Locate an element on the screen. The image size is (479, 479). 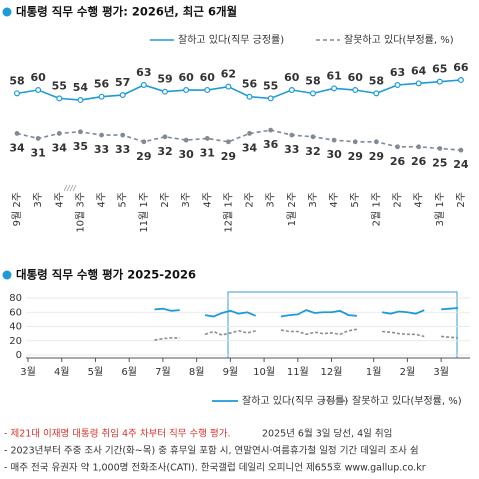
x-tick-label: 2월 is located at coordinates (408, 372).